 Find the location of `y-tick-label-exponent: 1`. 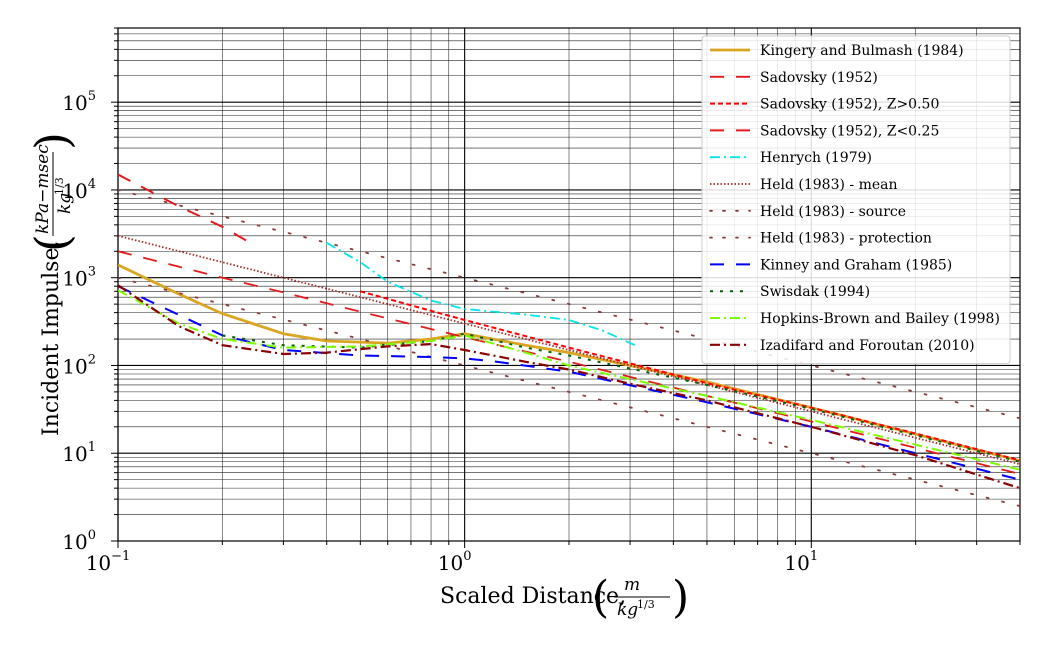

y-tick-label-exponent: 1 is located at coordinates (92, 447).